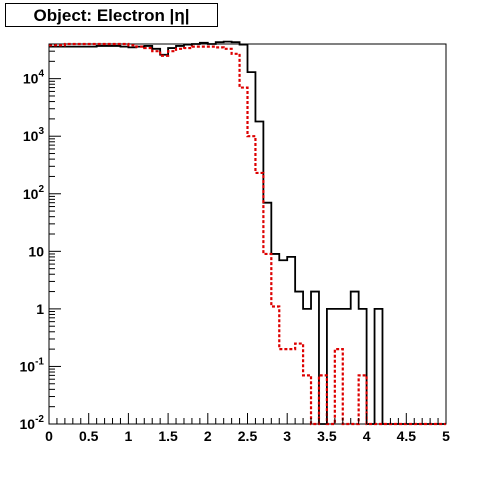  What do you see at coordinates (34, 78) in the screenshot?
I see `y-tick-label: 10⁴` at bounding box center [34, 78].